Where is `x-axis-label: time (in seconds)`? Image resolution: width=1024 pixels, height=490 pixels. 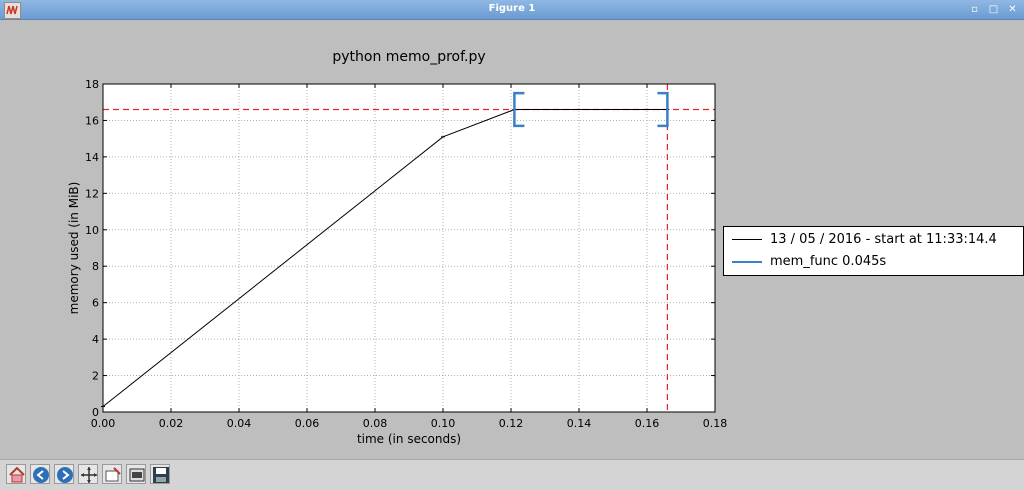
x-axis-label: time (in seconds) is located at coordinates (409, 439).